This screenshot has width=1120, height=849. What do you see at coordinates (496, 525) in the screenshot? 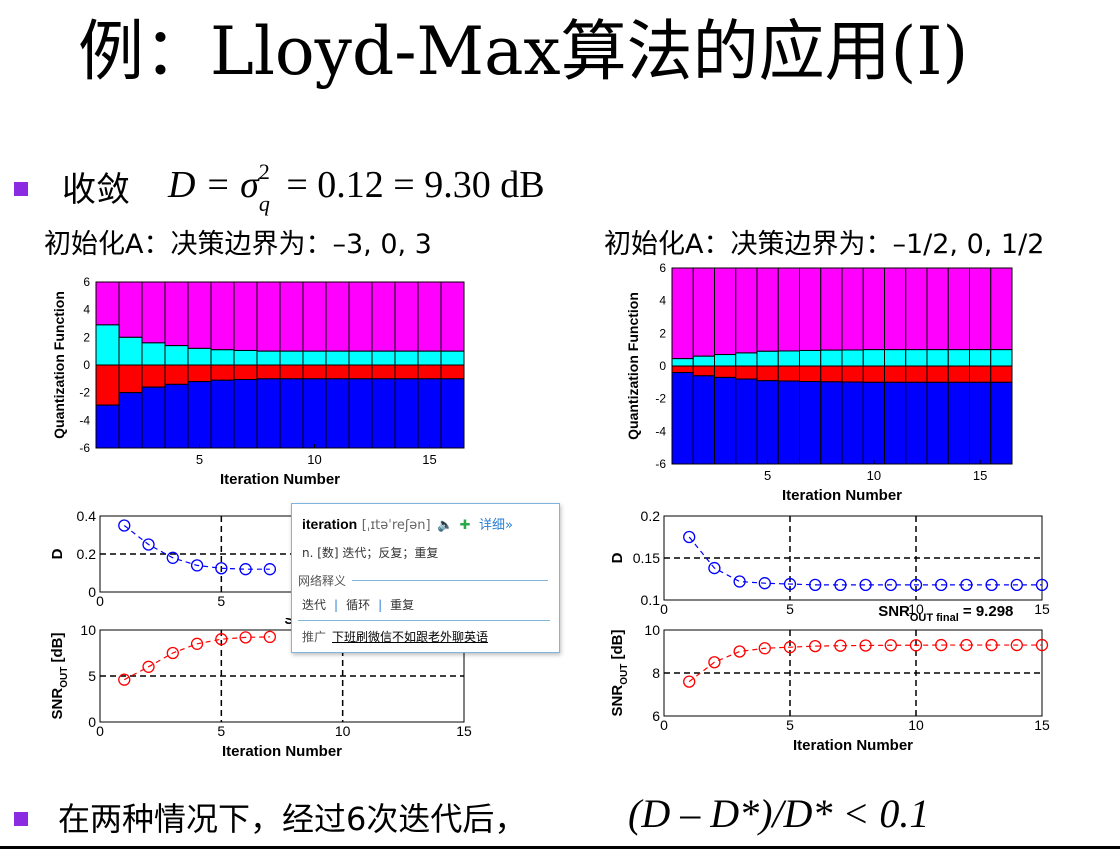
I see `detail-link: 详细»` at bounding box center [496, 525].